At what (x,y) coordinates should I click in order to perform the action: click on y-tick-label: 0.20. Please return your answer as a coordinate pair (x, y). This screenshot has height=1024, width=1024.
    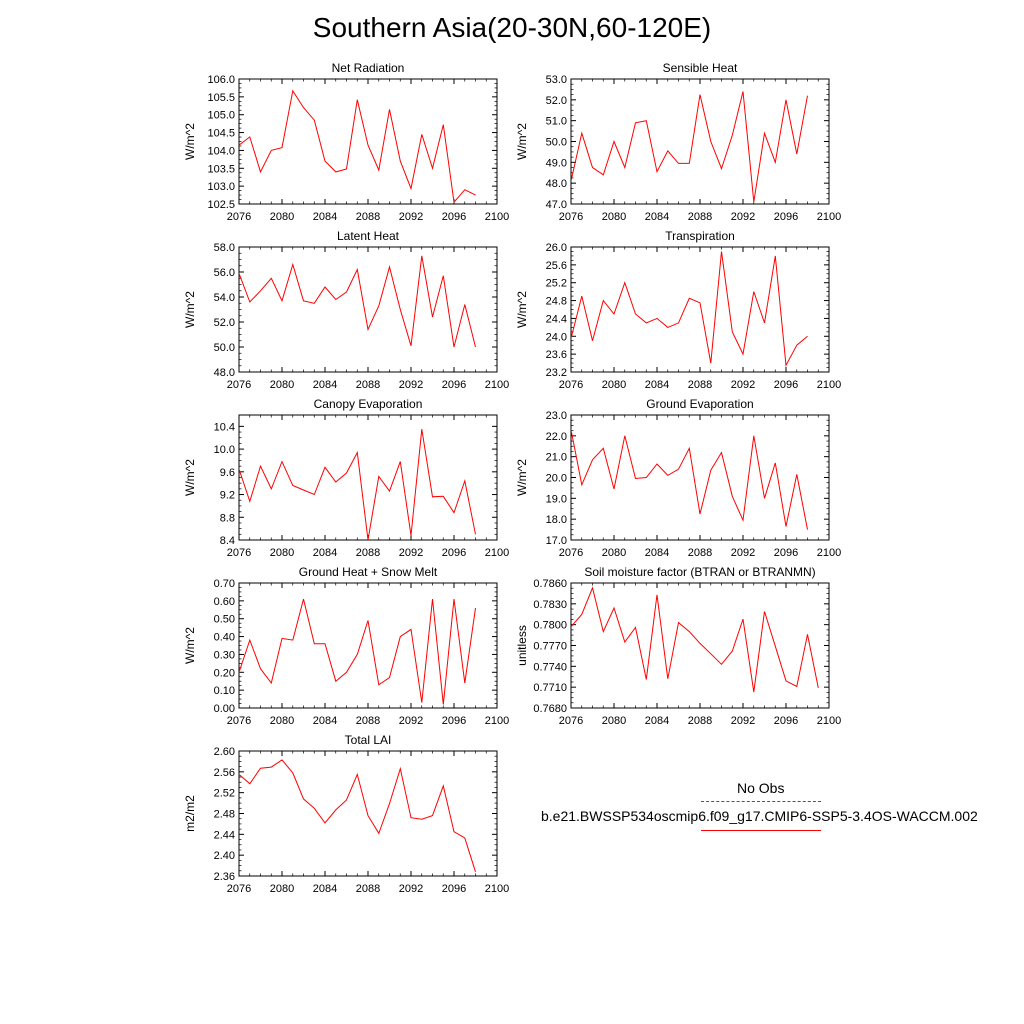
    Looking at the image, I should click on (224, 673).